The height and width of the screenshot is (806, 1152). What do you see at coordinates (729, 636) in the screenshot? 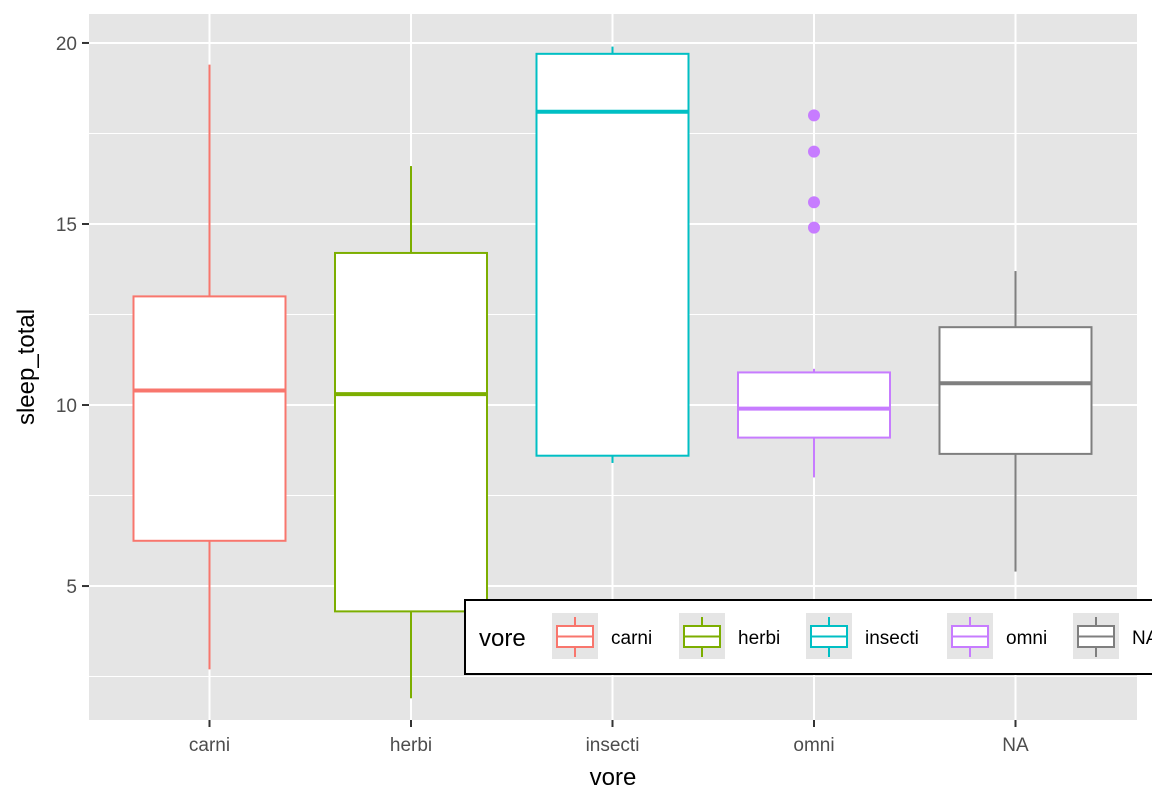
I see `legend-entry-herbi: herbi` at bounding box center [729, 636].